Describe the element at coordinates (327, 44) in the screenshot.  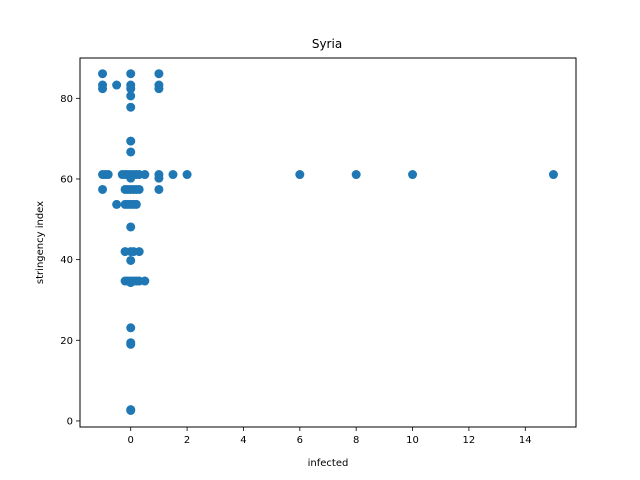
I see `chart-title: Syria` at that location.